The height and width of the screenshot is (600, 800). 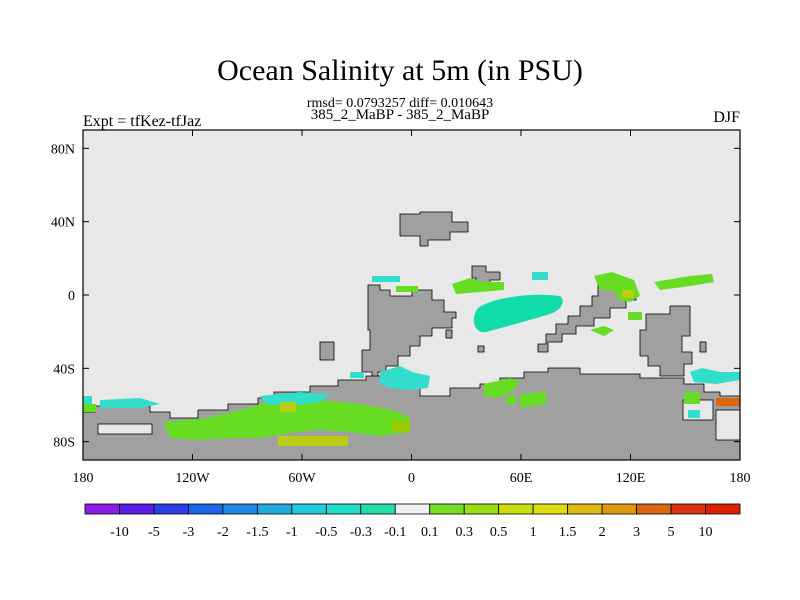 What do you see at coordinates (715, 376) in the screenshot?
I see `anomaly-teal-east` at bounding box center [715, 376].